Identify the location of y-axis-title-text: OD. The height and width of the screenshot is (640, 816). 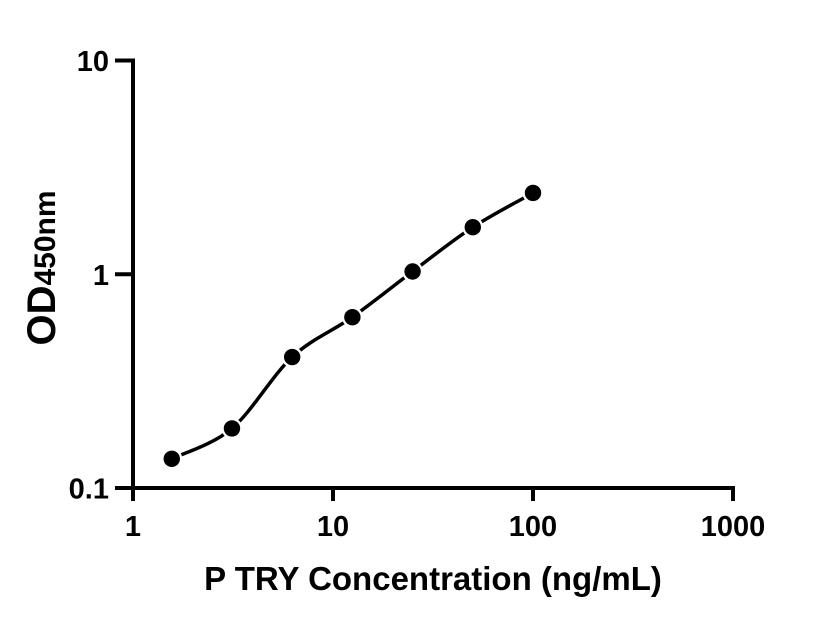
(42, 315).